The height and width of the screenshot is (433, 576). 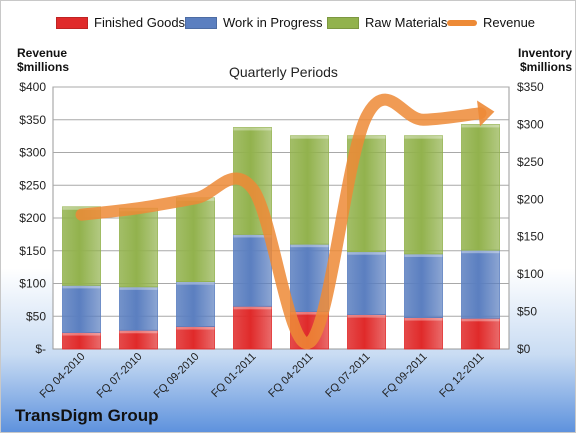 What do you see at coordinates (120, 376) in the screenshot?
I see `x-tick-label: FQ 07-2010` at bounding box center [120, 376].